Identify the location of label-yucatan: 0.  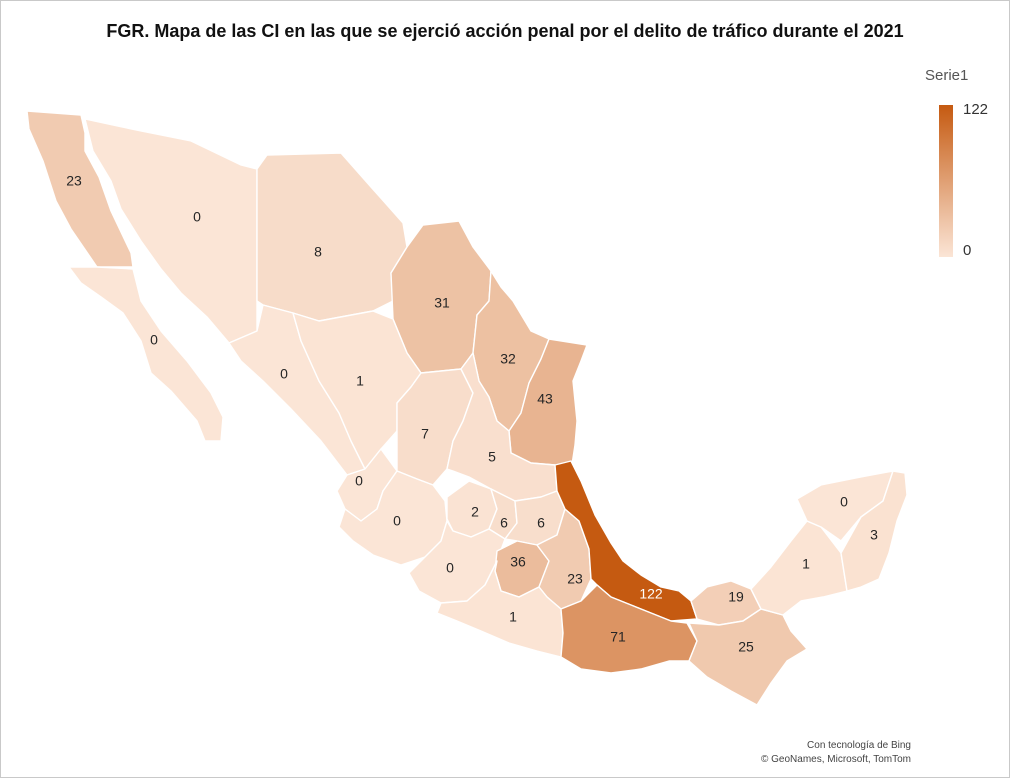
(844, 502).